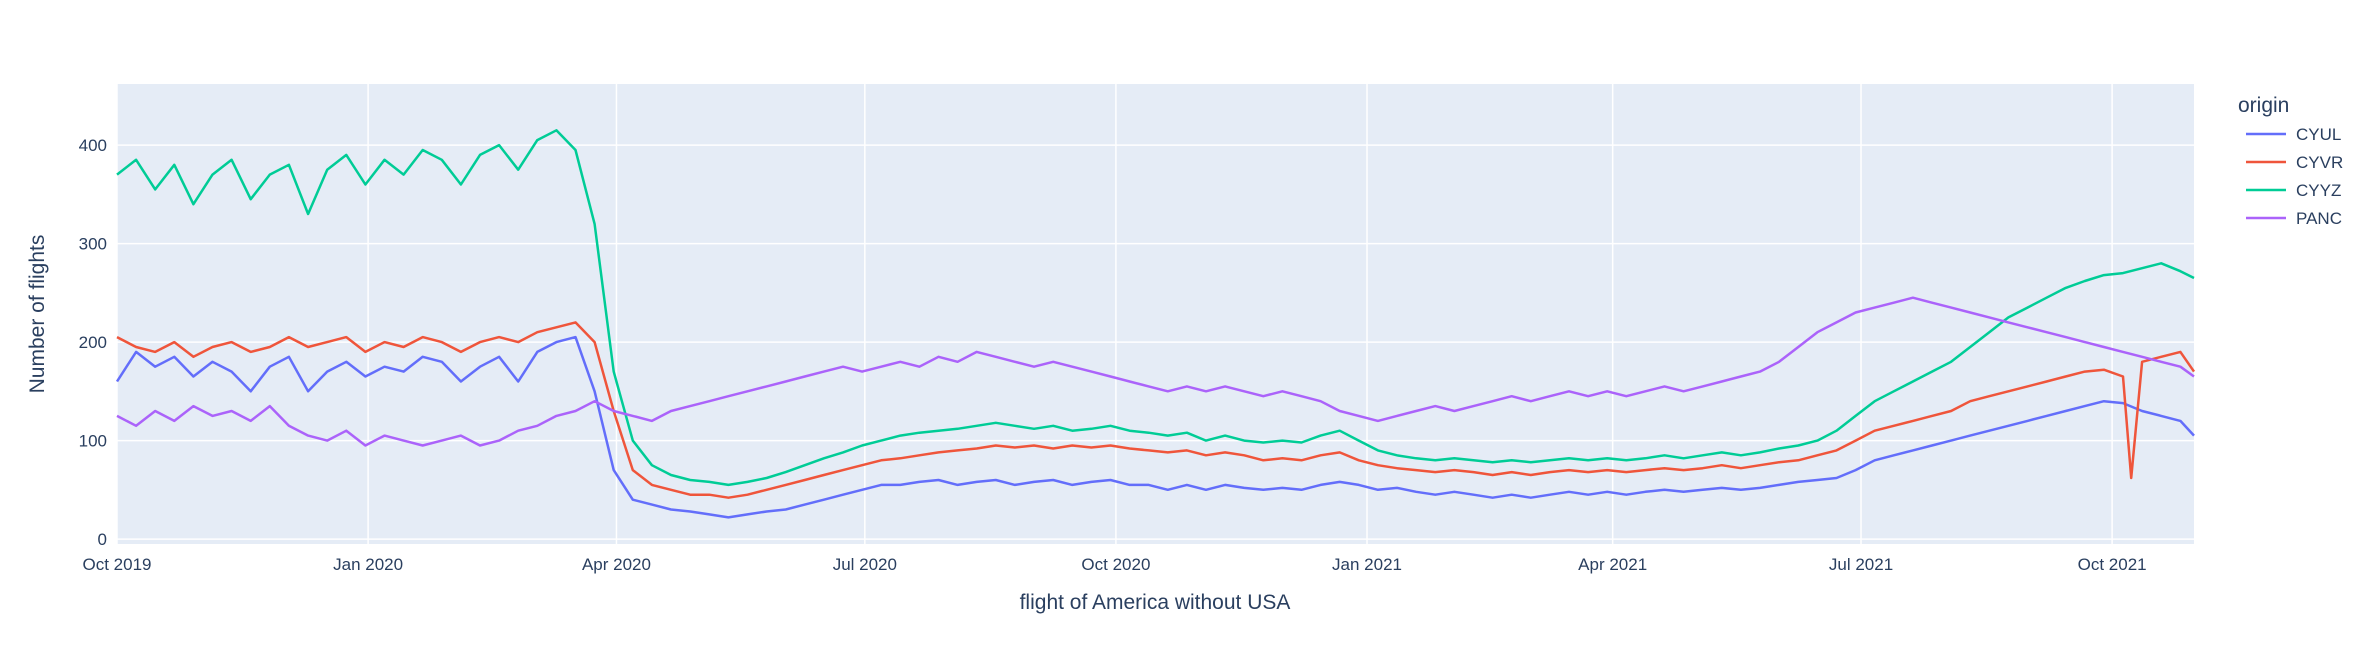  What do you see at coordinates (93, 342) in the screenshot?
I see `y-tick-label: 200` at bounding box center [93, 342].